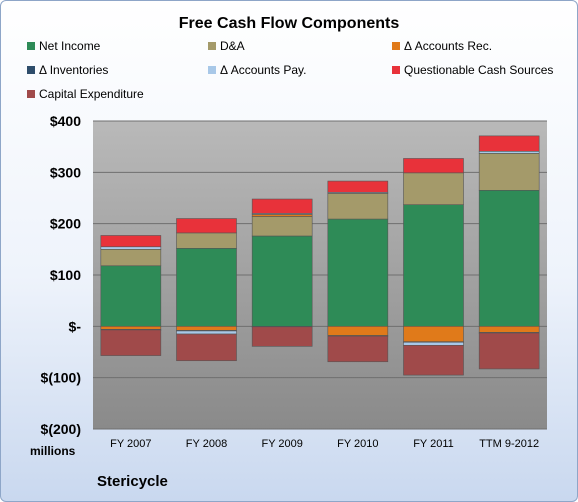 This screenshot has height=502, width=578. I want to click on legend-label: Net Income, so click(70, 46).